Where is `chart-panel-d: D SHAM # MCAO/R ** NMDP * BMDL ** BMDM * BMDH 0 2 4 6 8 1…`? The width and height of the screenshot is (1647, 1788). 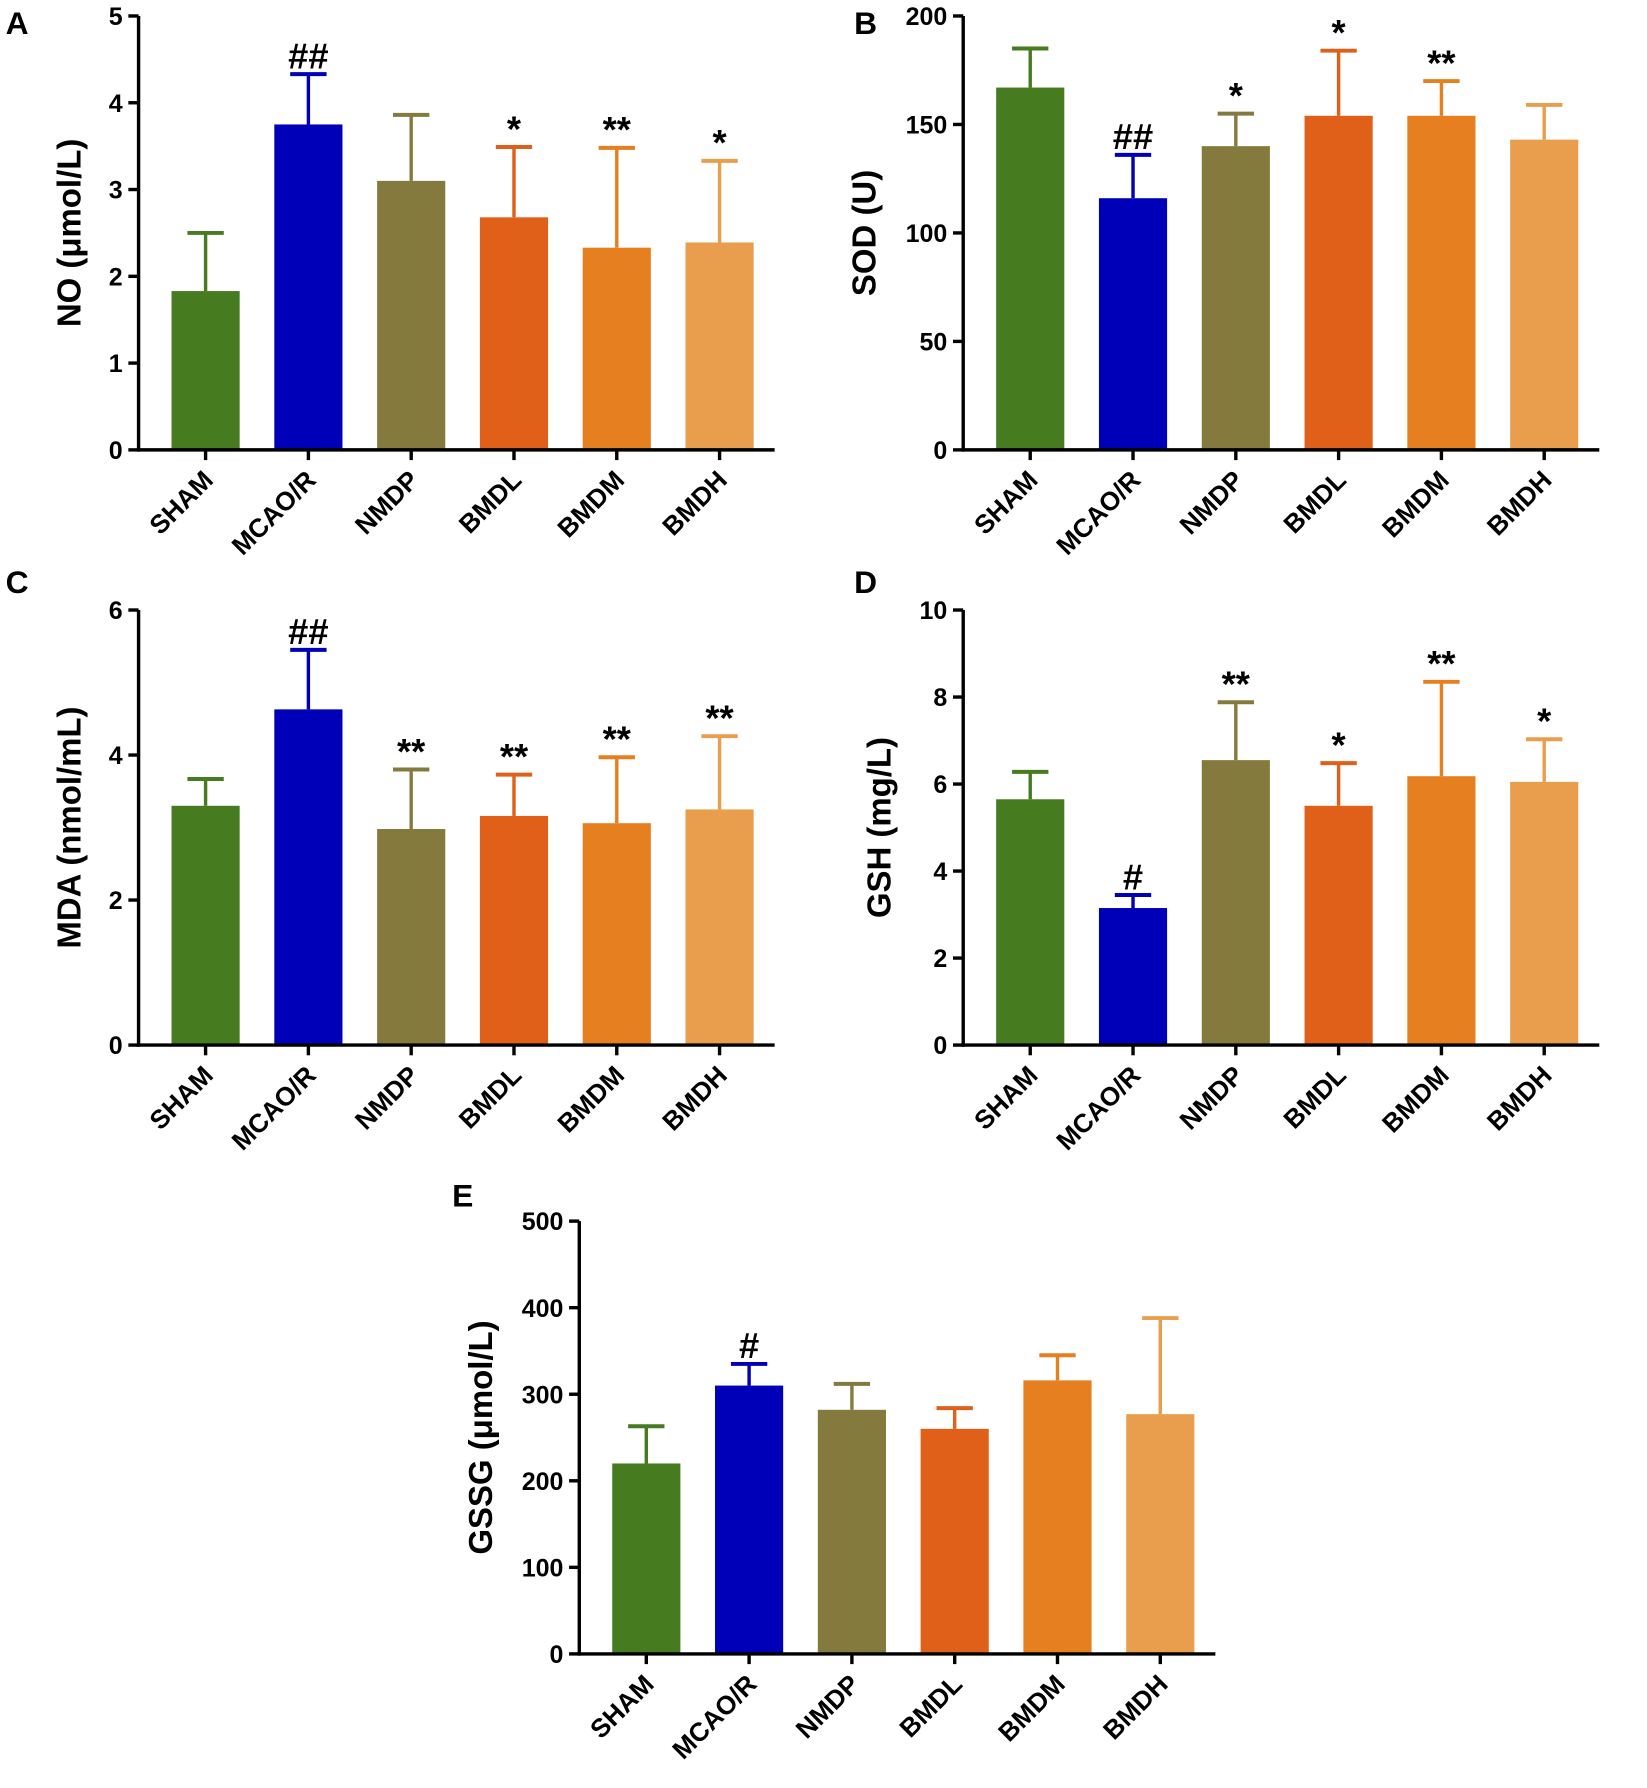 chart-panel-d: D SHAM # MCAO/R ** NMDP * BMDL ** BMDM * BMDH 0 2 4 6 8 1… is located at coordinates (1227, 860).